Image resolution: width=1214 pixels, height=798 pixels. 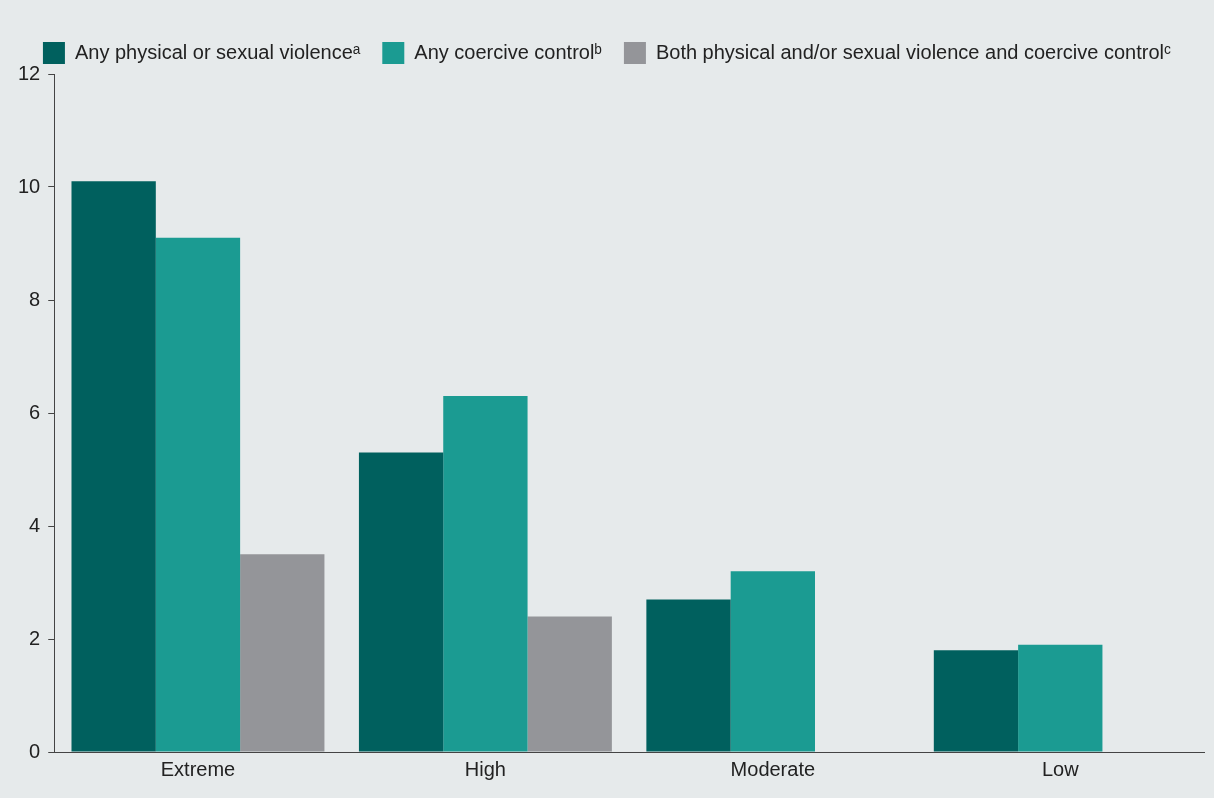 What do you see at coordinates (35, 524) in the screenshot?
I see `y-tick-label: 4` at bounding box center [35, 524].